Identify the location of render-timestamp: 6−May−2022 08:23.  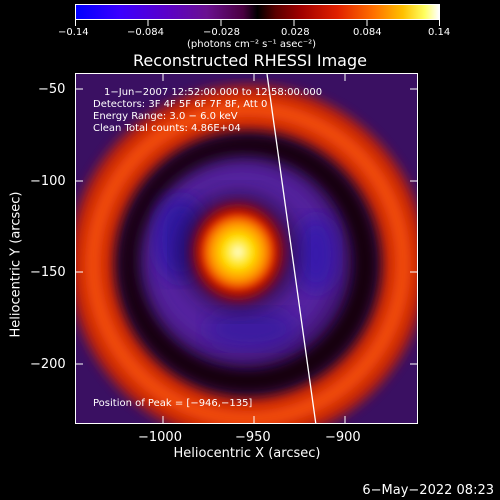
(428, 490).